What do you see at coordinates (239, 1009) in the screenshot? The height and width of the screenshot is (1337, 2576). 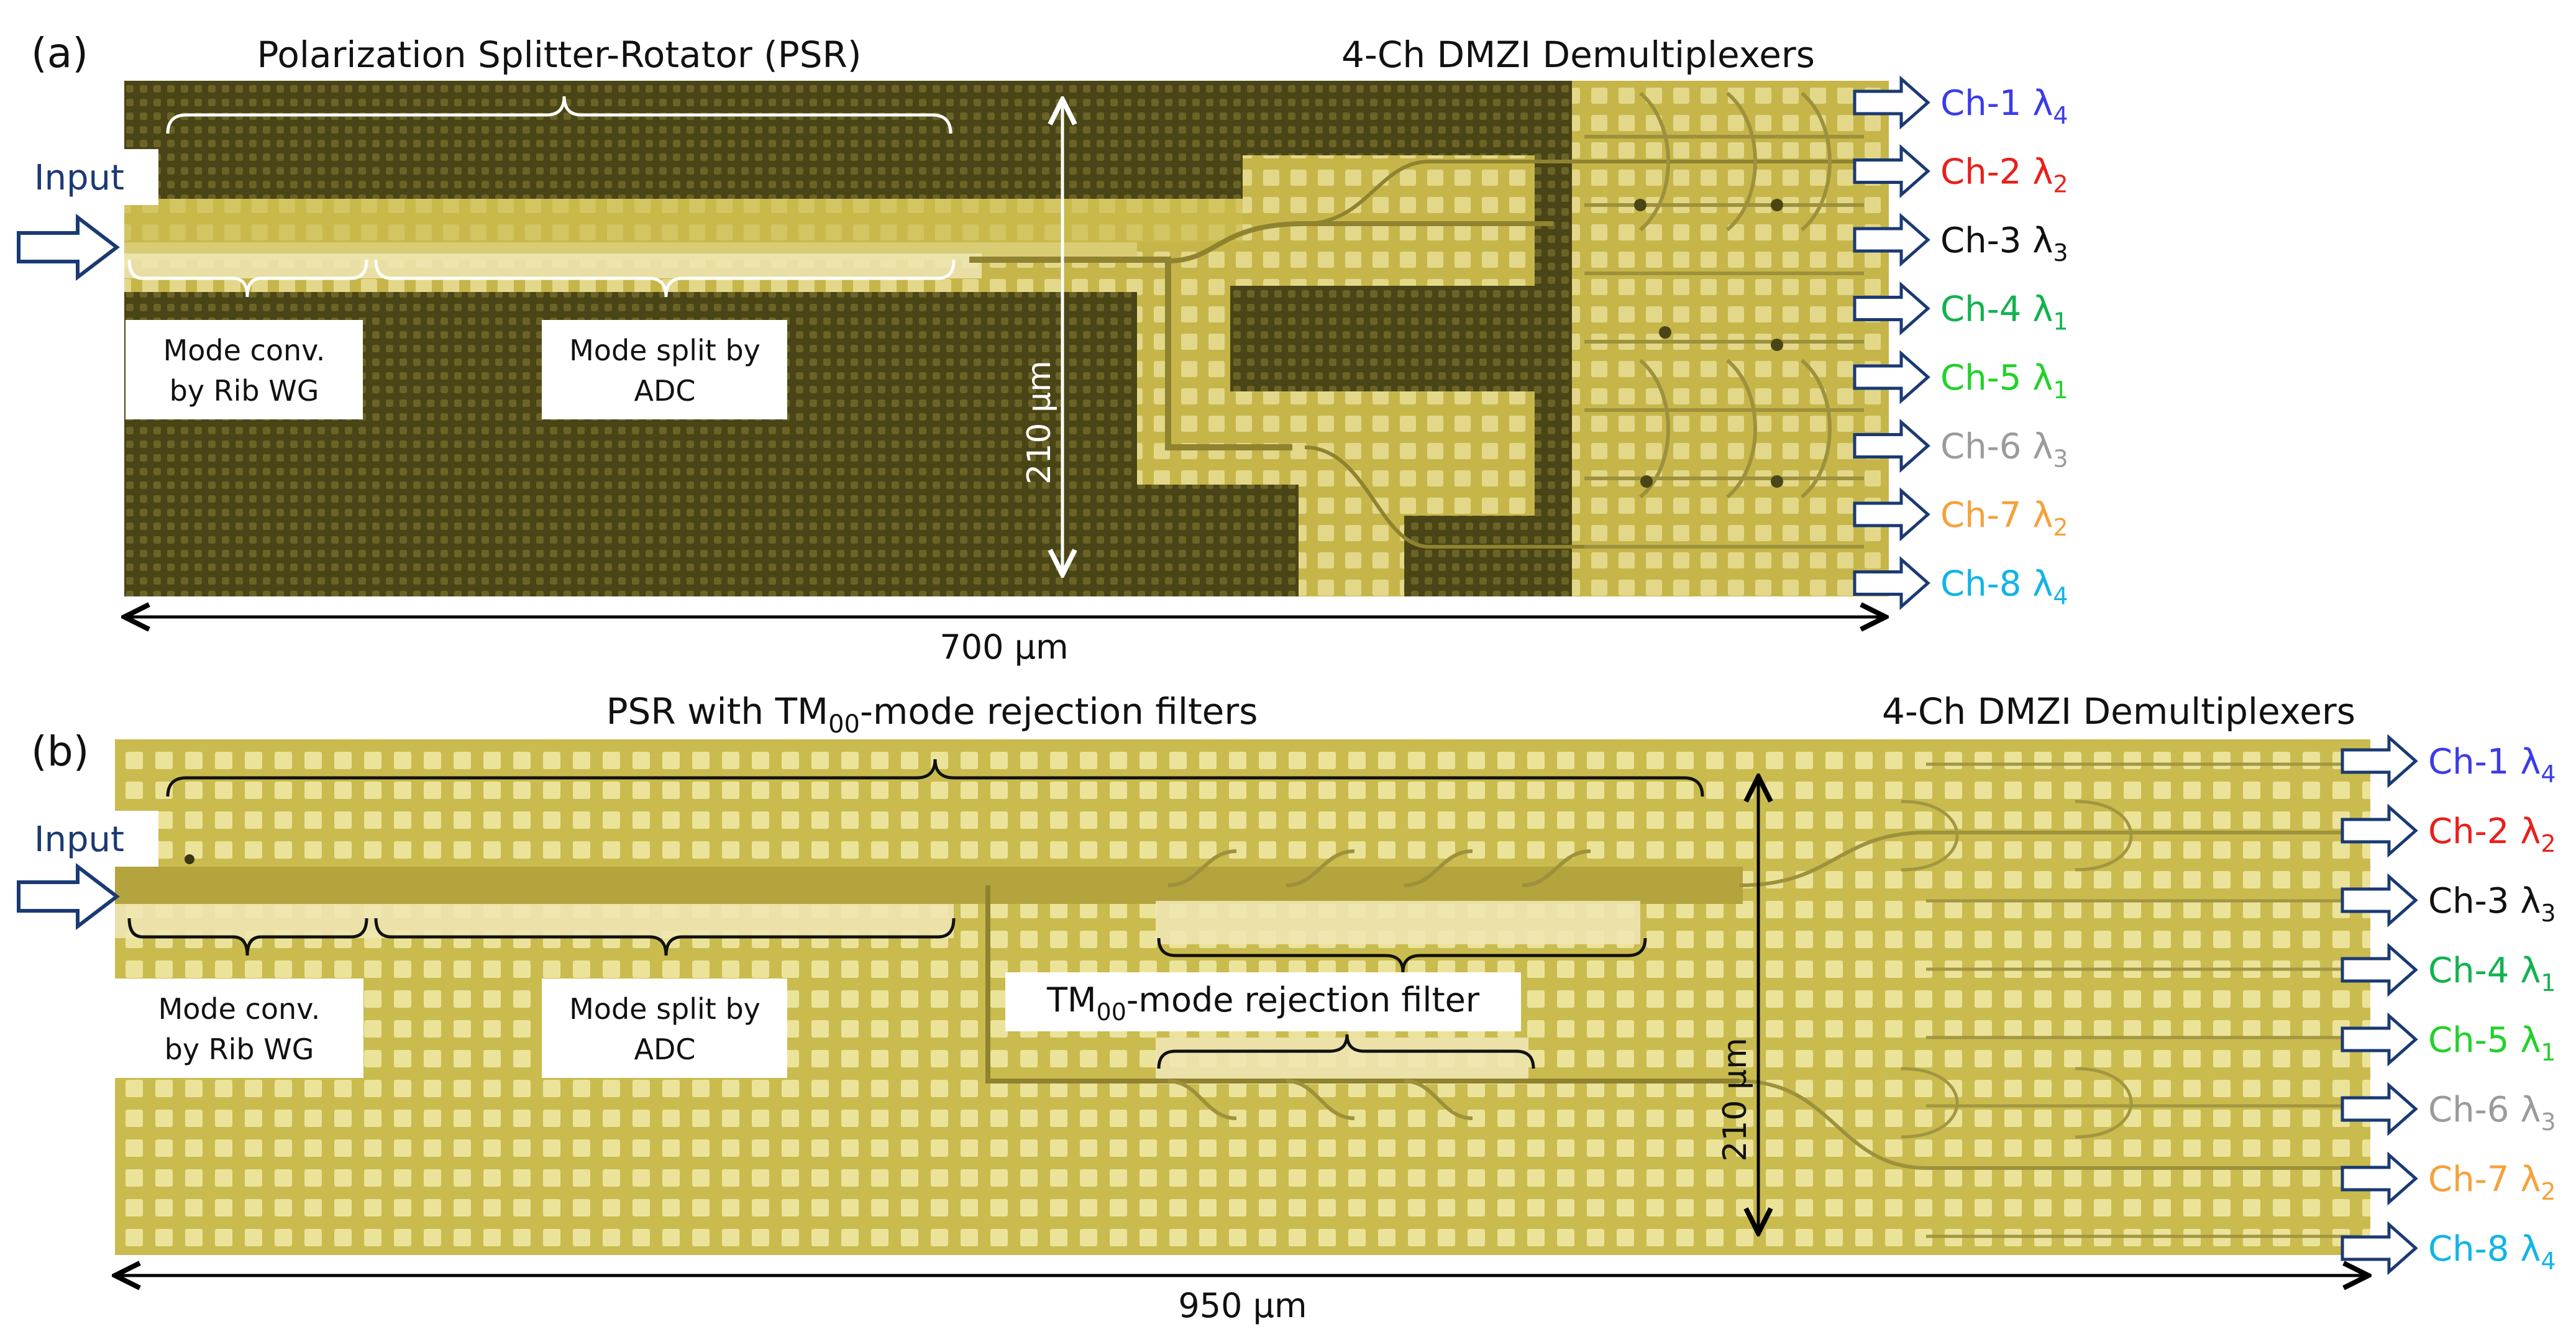 I see `mode-conv-line1-b: Mode conv.` at bounding box center [239, 1009].